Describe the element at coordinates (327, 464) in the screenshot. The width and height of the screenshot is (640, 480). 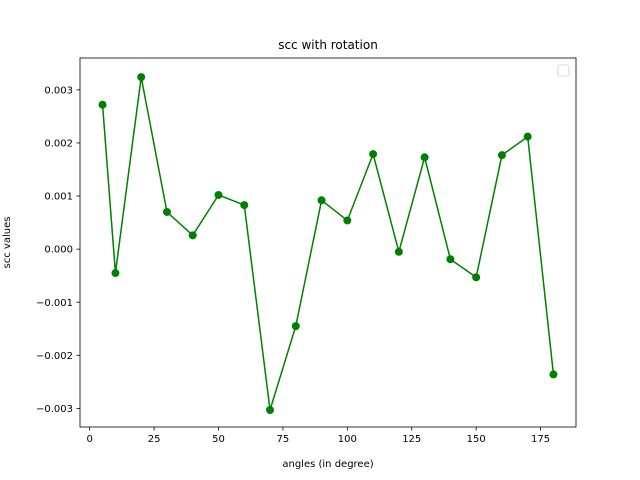
I see `x-axis-label: angles (in degree)` at that location.